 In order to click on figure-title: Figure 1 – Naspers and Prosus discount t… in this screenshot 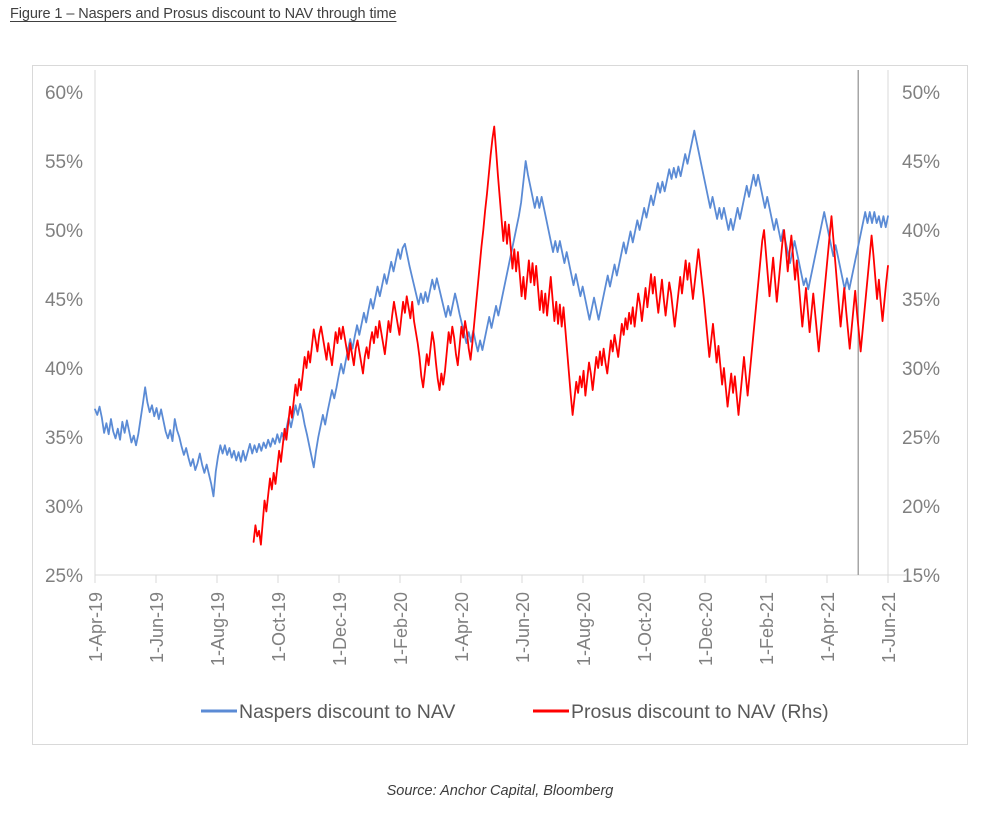, I will do `click(203, 14)`.